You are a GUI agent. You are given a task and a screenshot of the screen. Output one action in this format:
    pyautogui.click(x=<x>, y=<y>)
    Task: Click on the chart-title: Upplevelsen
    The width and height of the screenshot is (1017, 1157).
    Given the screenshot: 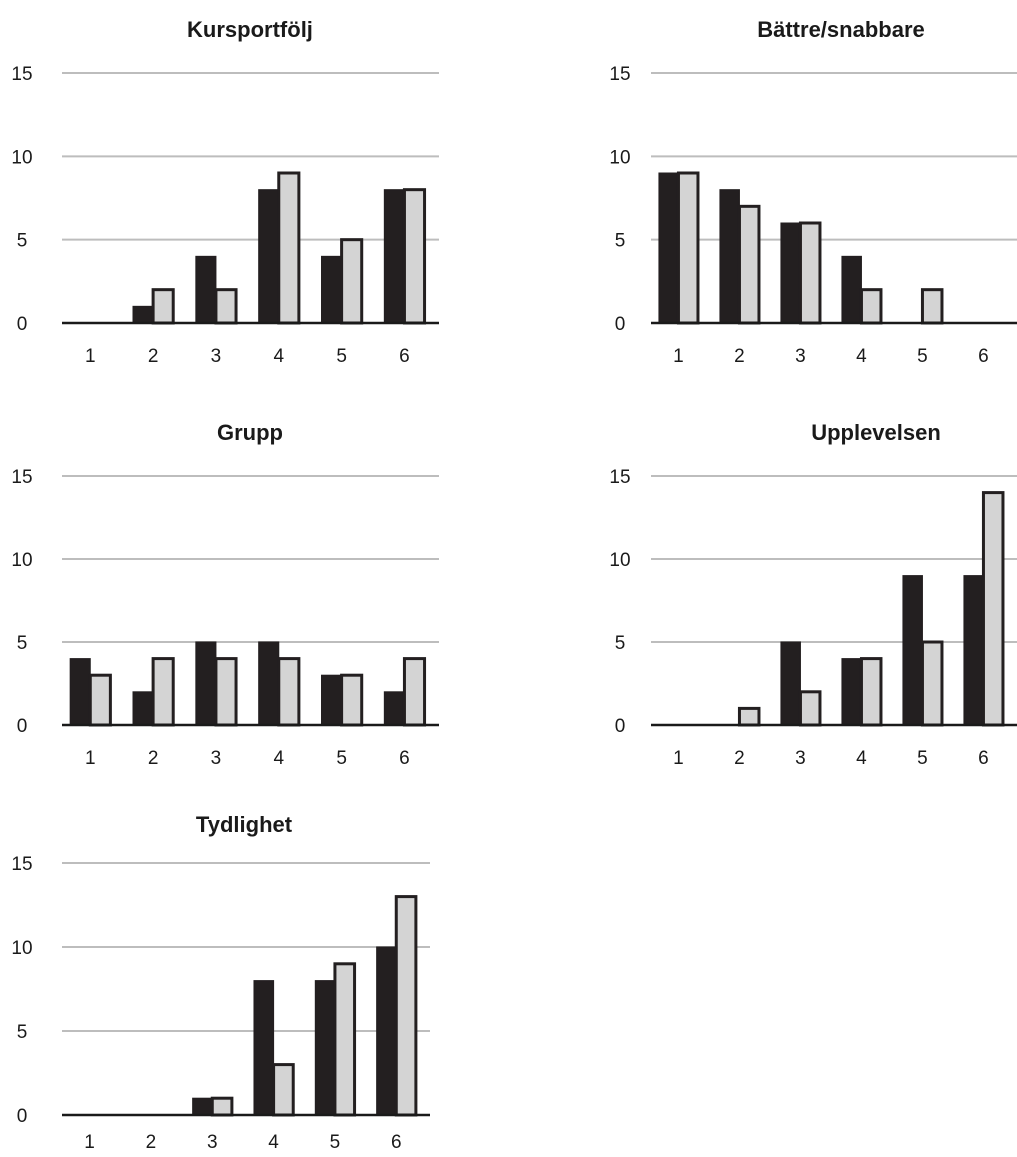 What is the action you would take?
    pyautogui.click(x=876, y=432)
    